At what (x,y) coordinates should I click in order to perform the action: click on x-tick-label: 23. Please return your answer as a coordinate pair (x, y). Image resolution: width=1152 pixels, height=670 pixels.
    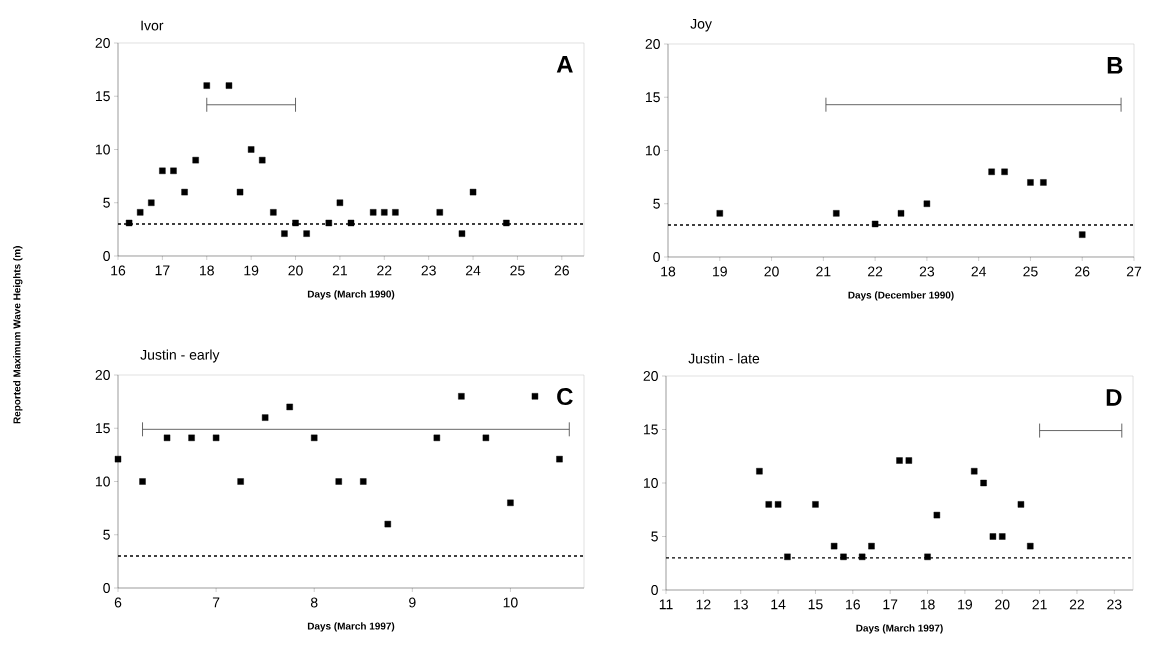
    Looking at the image, I should click on (927, 271).